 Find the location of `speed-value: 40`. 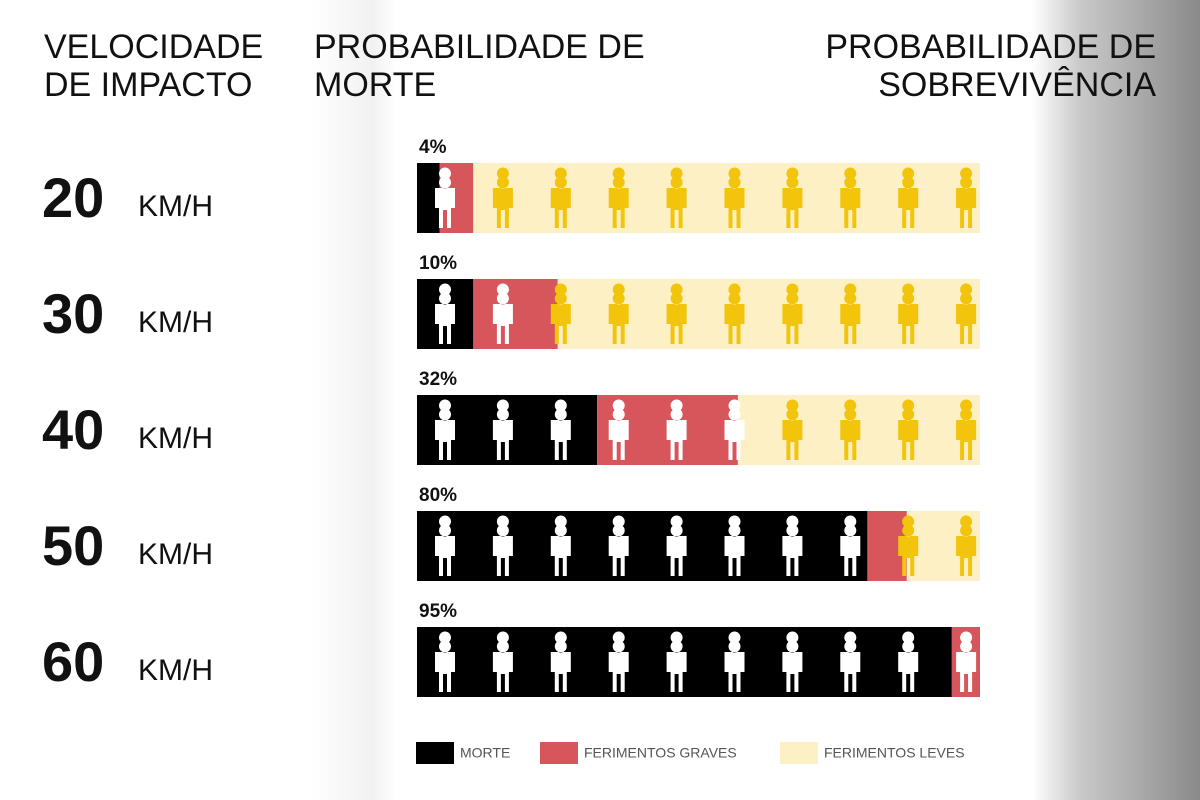

speed-value: 40 is located at coordinates (73, 429).